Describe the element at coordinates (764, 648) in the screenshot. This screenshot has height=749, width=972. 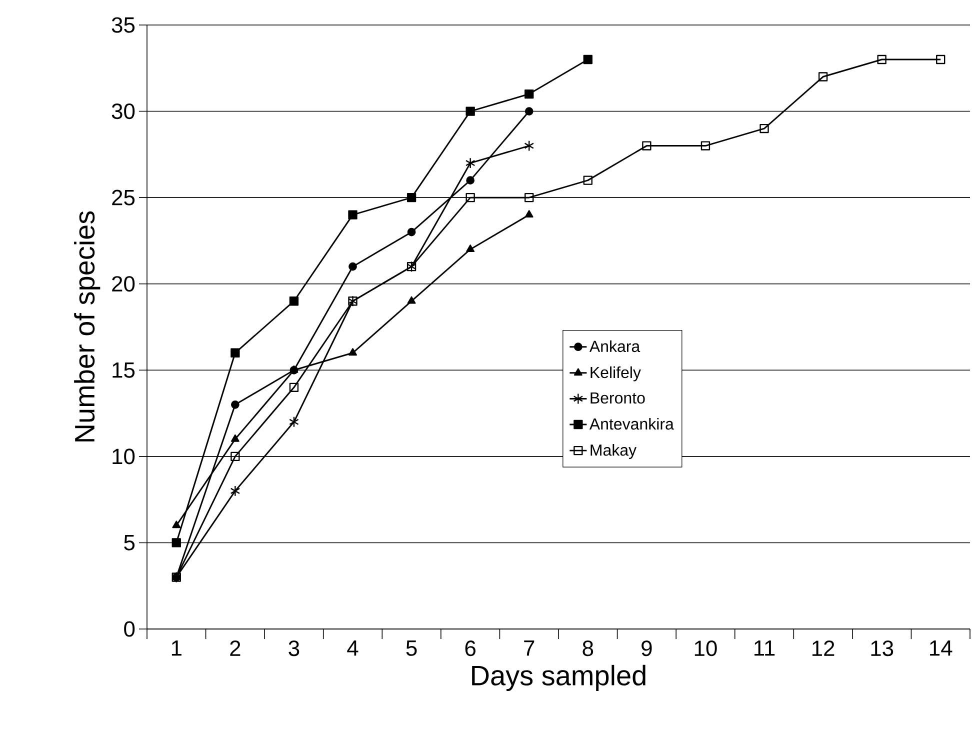
I see `x-tick-label: 11` at that location.